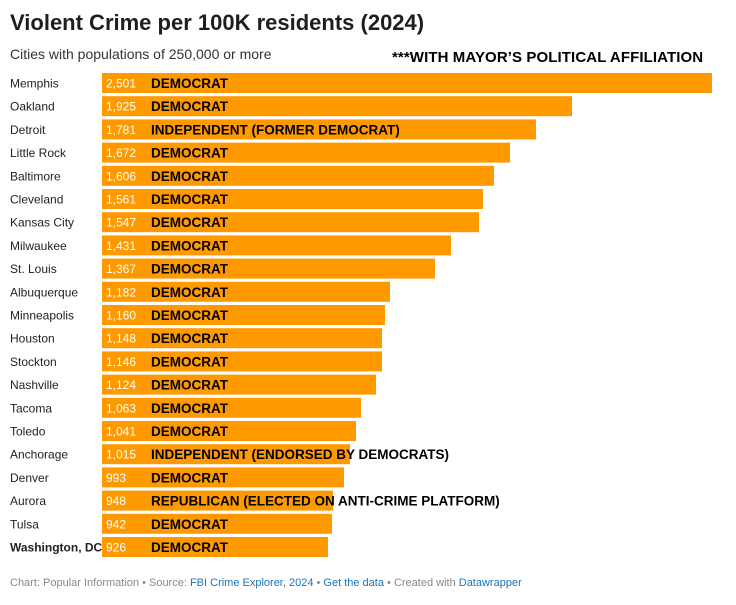 This screenshot has height=605, width=736. What do you see at coordinates (121, 339) in the screenshot?
I see `value-label: 1,148` at bounding box center [121, 339].